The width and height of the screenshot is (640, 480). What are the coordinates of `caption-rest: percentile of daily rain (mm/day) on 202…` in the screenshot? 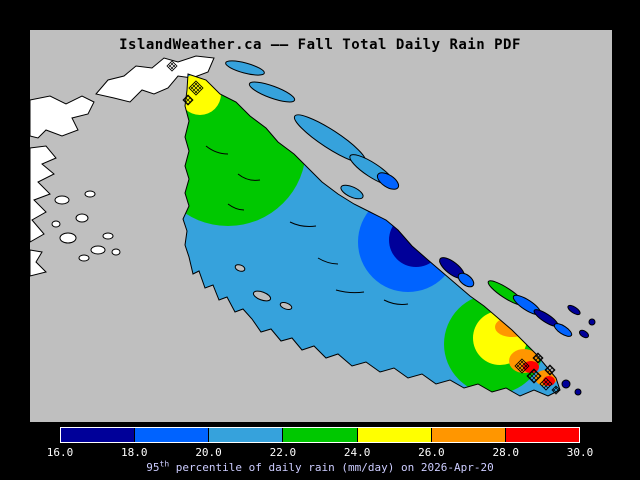 It's located at (331, 467).